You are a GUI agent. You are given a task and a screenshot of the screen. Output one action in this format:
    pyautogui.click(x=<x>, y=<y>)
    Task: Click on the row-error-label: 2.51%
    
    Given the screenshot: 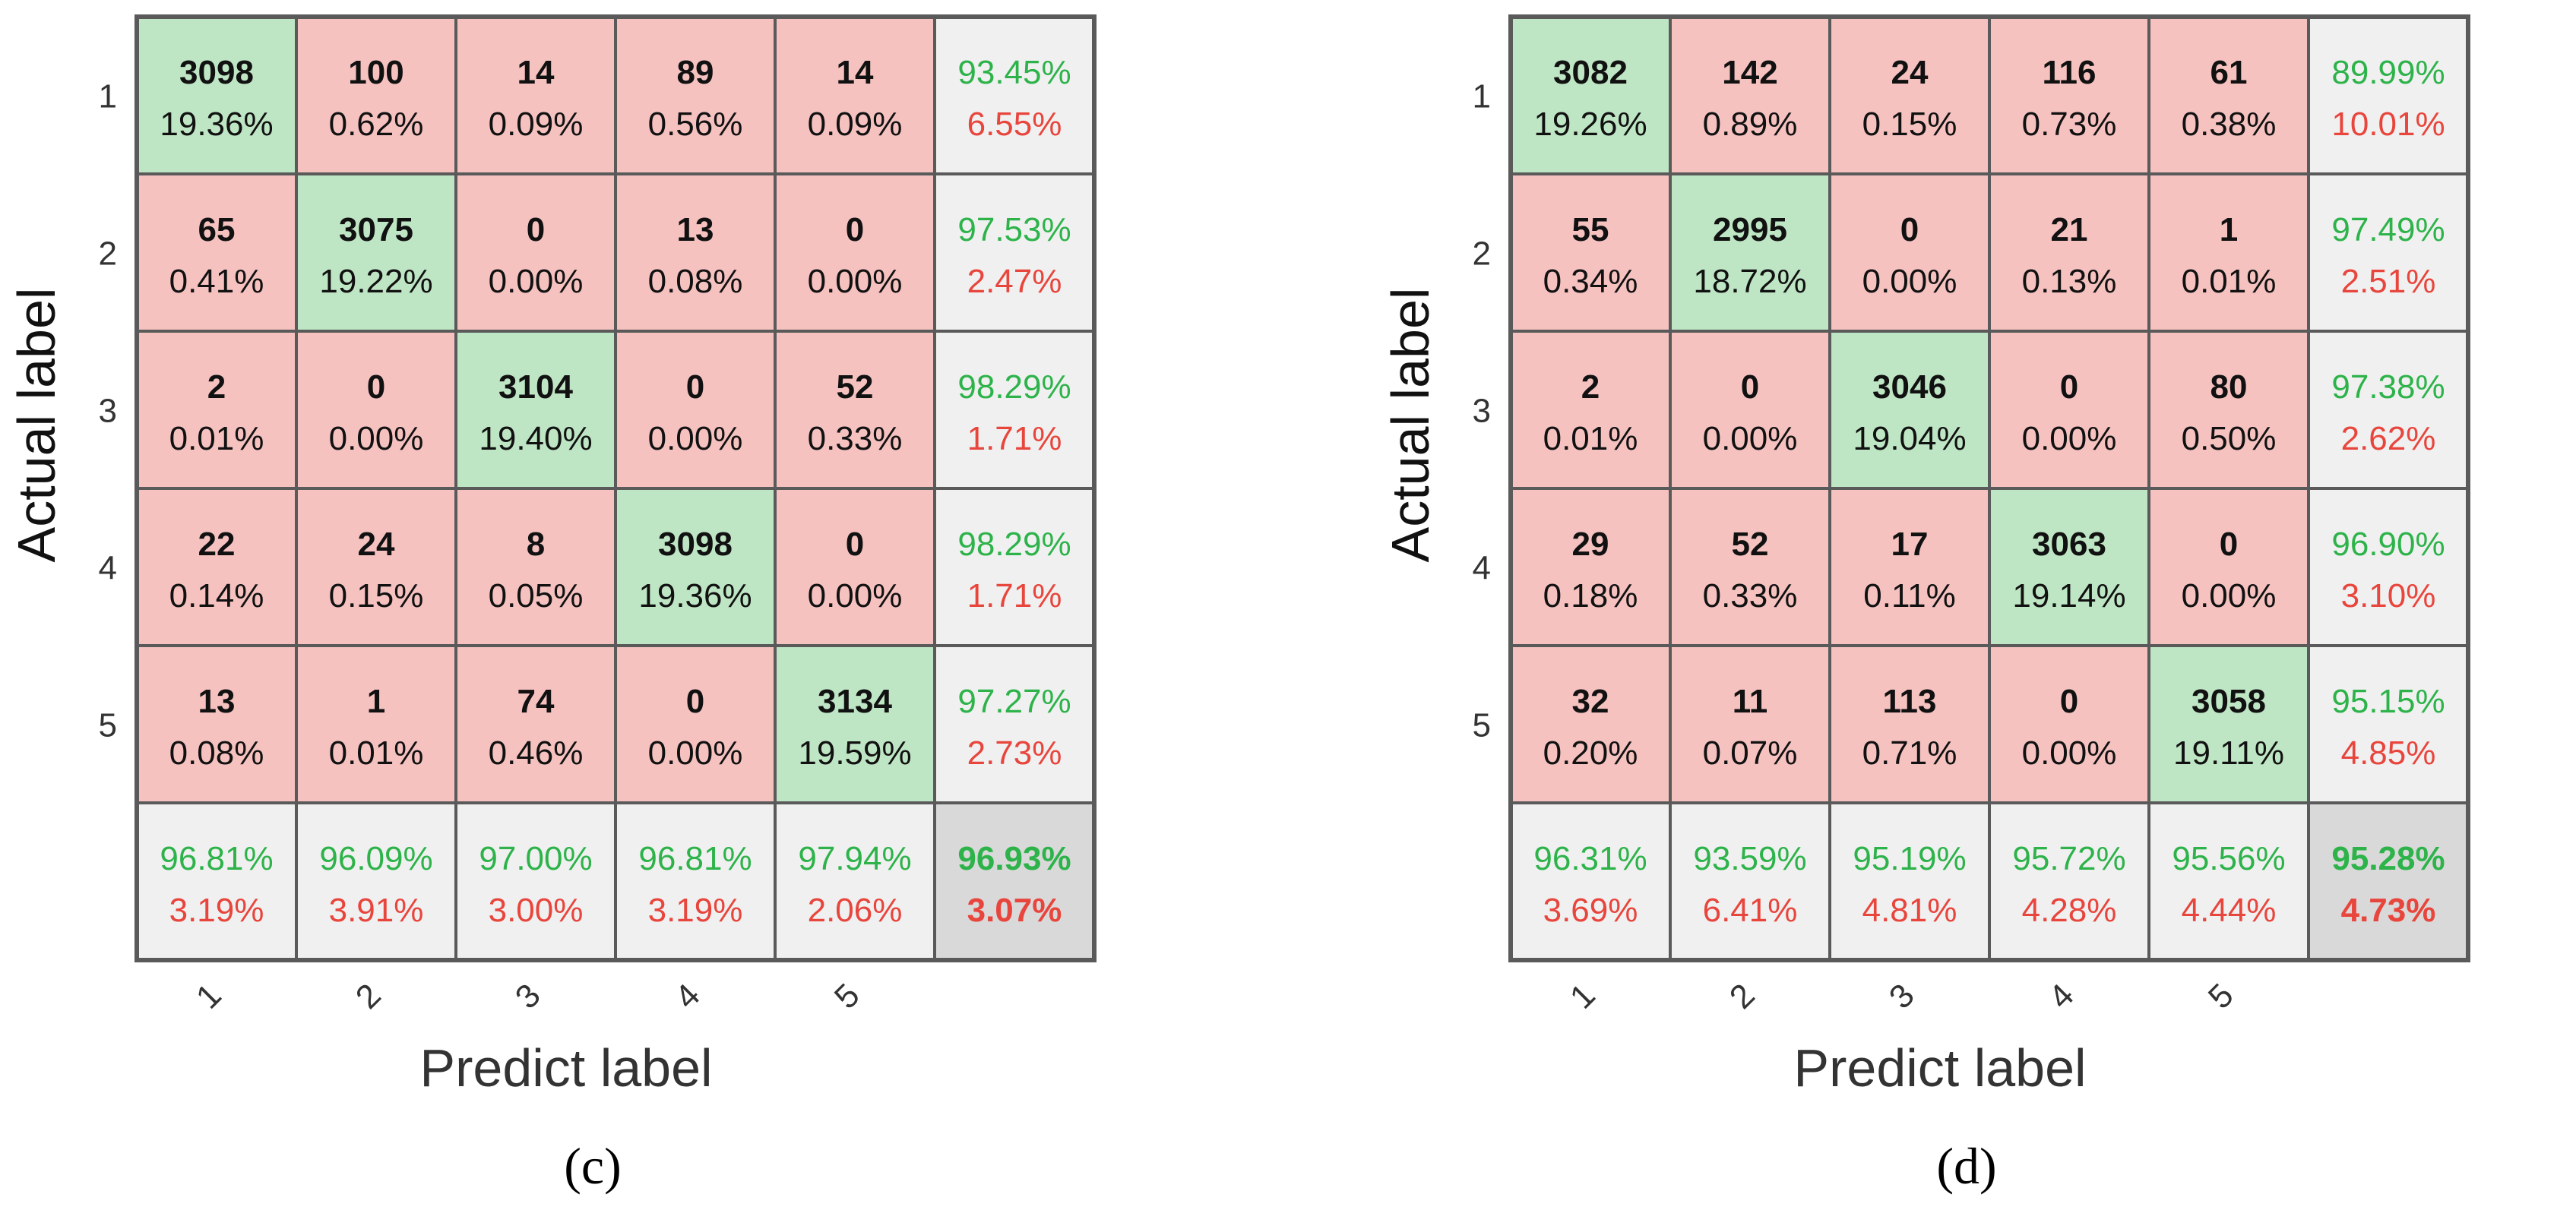 What is the action you would take?
    pyautogui.click(x=2388, y=281)
    